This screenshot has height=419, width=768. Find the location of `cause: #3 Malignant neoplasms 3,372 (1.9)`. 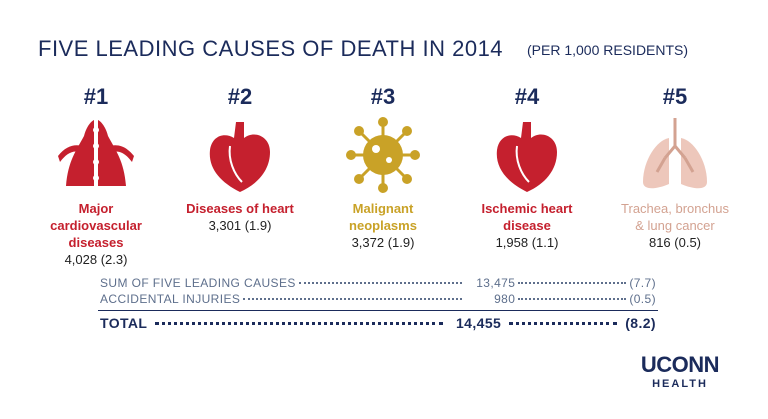

cause: #3 Malignant neoplasms 3,372 (1.9) is located at coordinates (383, 167).